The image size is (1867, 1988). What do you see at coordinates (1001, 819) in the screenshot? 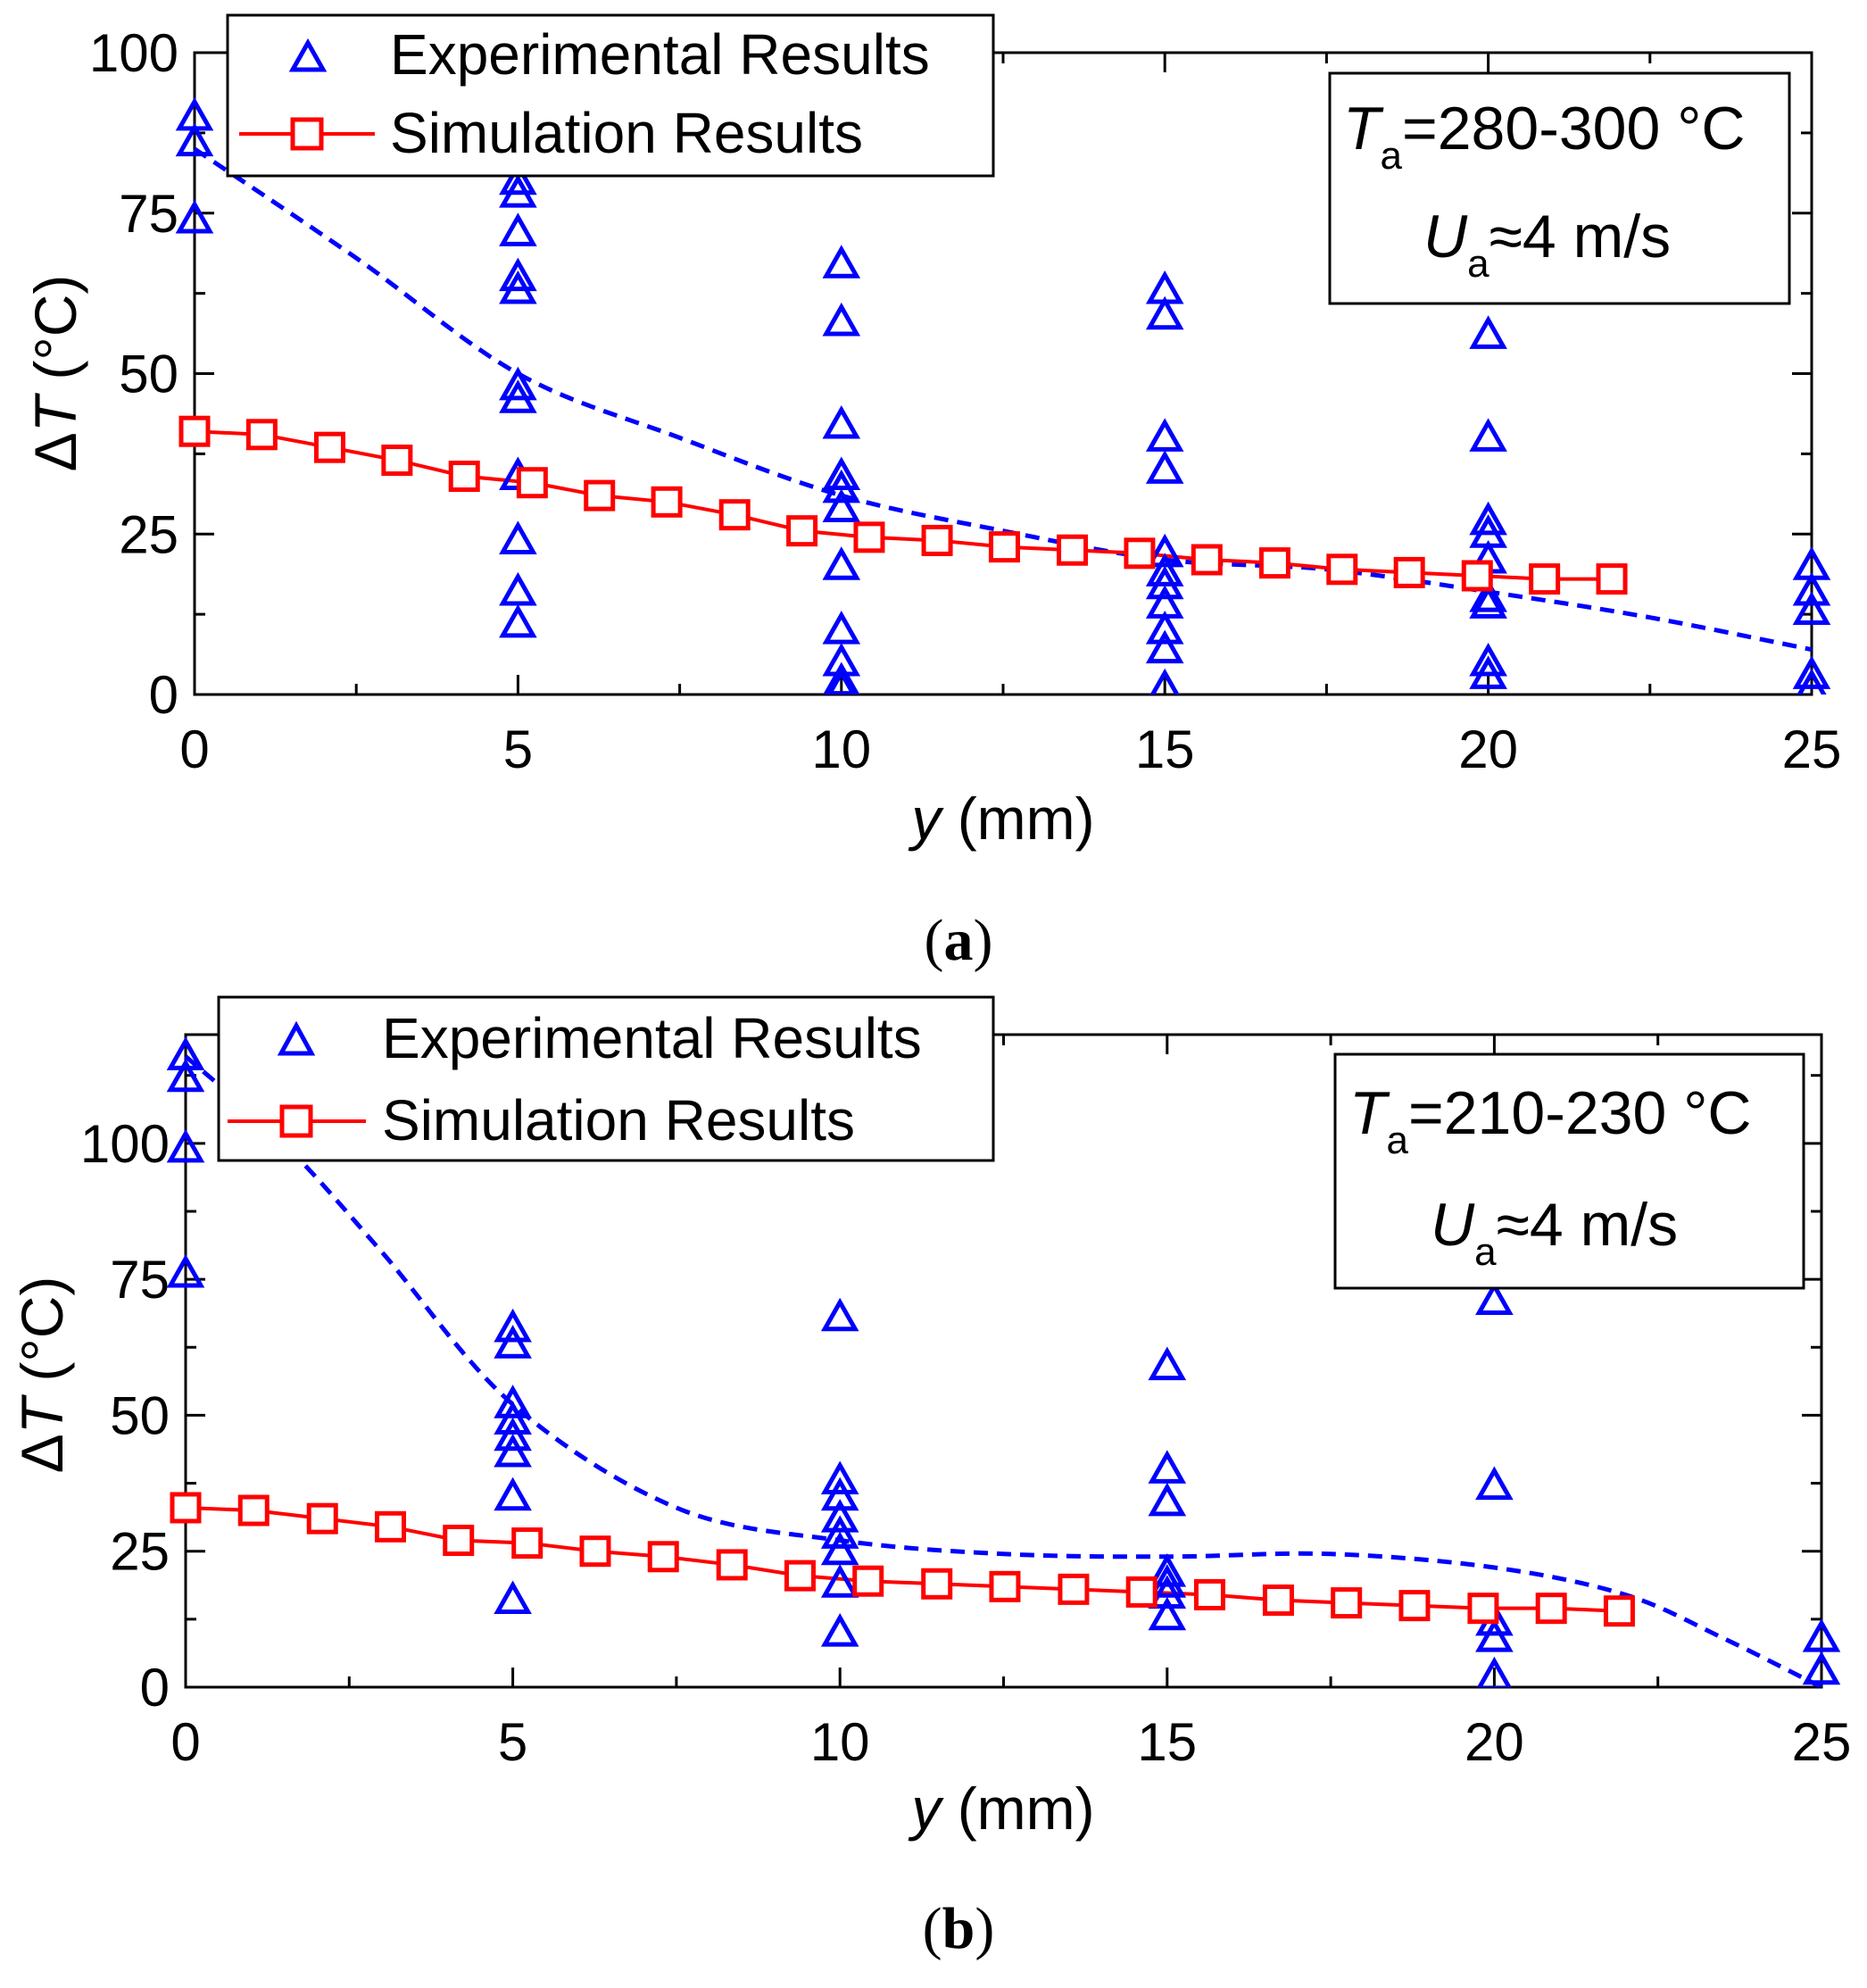
I see `x-axis-label-a: y (mm)` at bounding box center [1001, 819].